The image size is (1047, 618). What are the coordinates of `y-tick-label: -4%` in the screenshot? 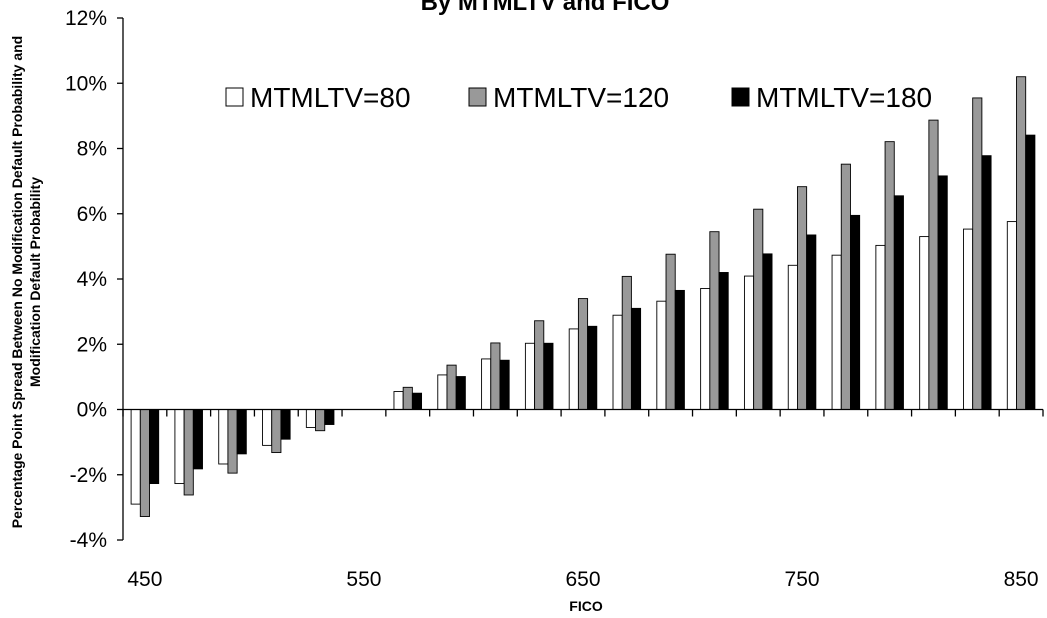 It's located at (88, 540).